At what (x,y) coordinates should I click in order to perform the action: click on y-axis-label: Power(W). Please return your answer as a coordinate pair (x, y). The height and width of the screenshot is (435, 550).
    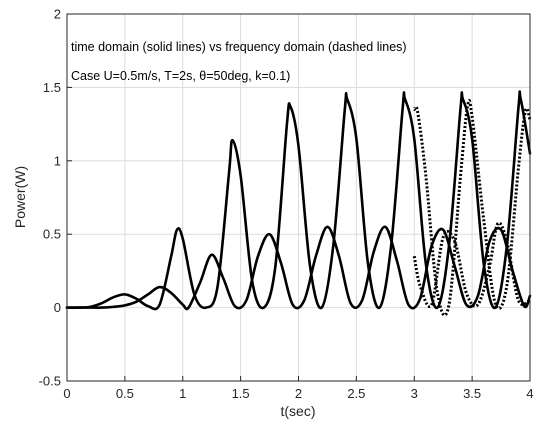
    Looking at the image, I should click on (20, 197).